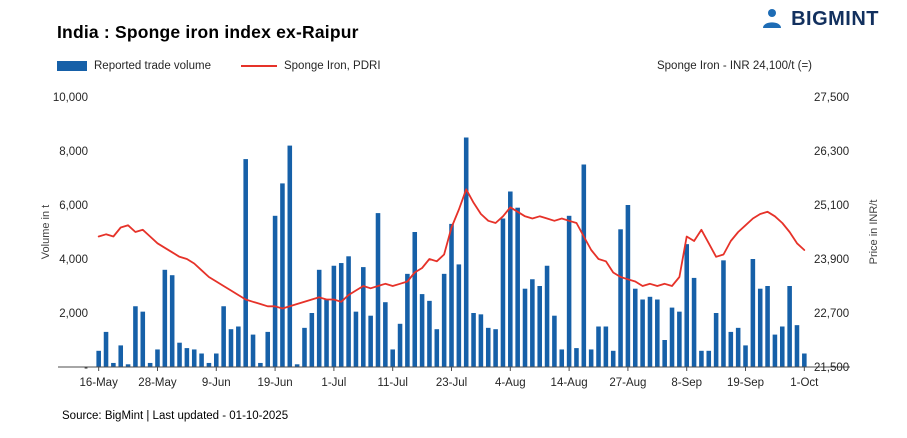 The width and height of the screenshot is (907, 438). What do you see at coordinates (46, 232) in the screenshot?
I see `left-axis-title: Volume in t` at bounding box center [46, 232].